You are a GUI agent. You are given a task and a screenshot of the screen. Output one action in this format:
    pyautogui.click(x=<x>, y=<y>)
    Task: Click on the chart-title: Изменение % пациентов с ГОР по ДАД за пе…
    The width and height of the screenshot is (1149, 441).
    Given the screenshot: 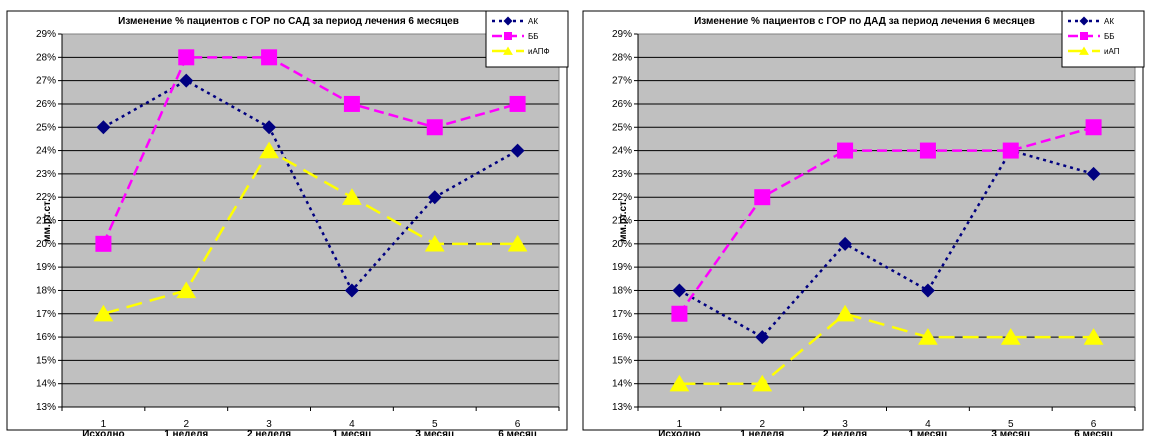 What is the action you would take?
    pyautogui.click(x=864, y=21)
    